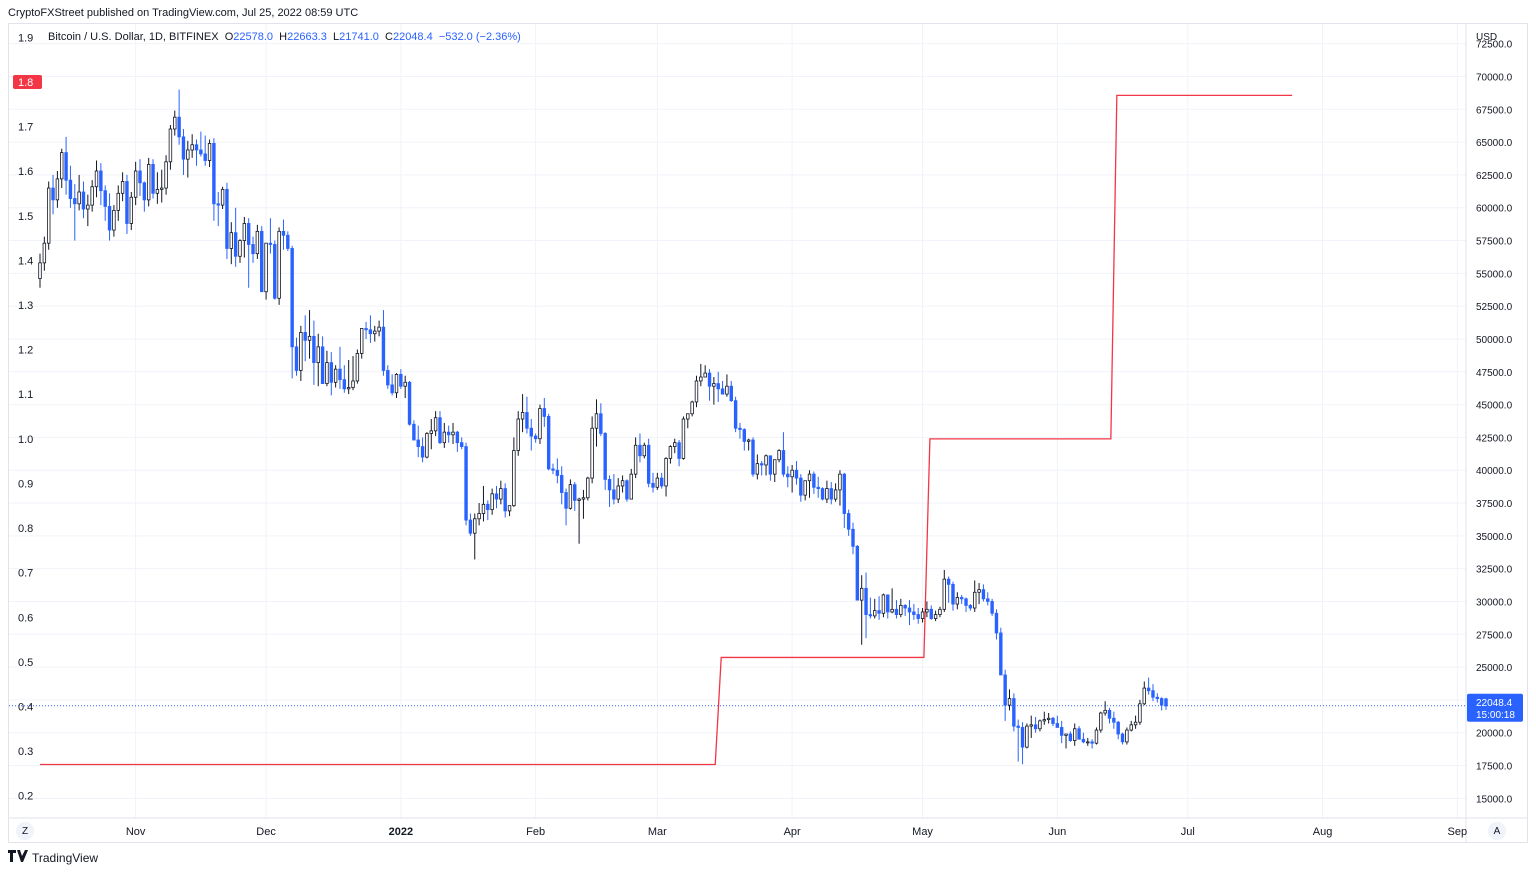  I want to click on x-axis-label: Sep, so click(1458, 832).